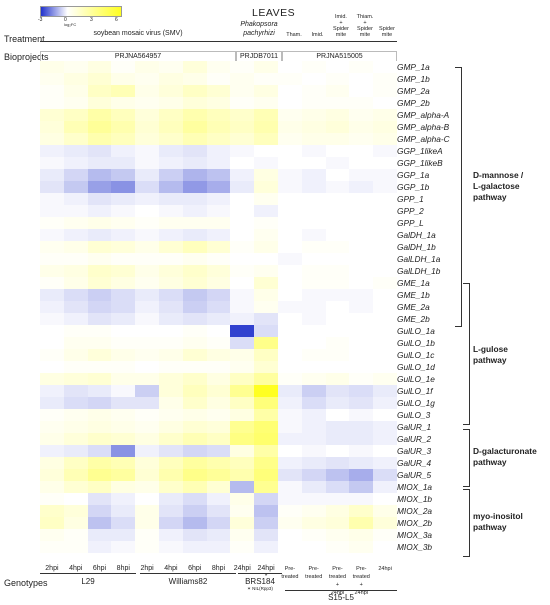 This screenshot has height=605, width=550. I want to click on timepoint-line: 4hpi, so click(76, 568).